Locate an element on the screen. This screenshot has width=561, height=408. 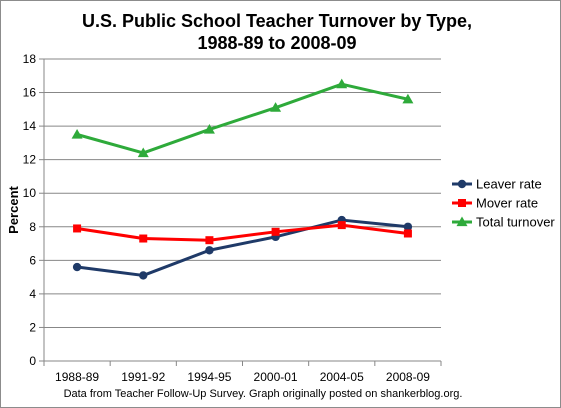
y-tick-label: 16 is located at coordinates (30, 93).